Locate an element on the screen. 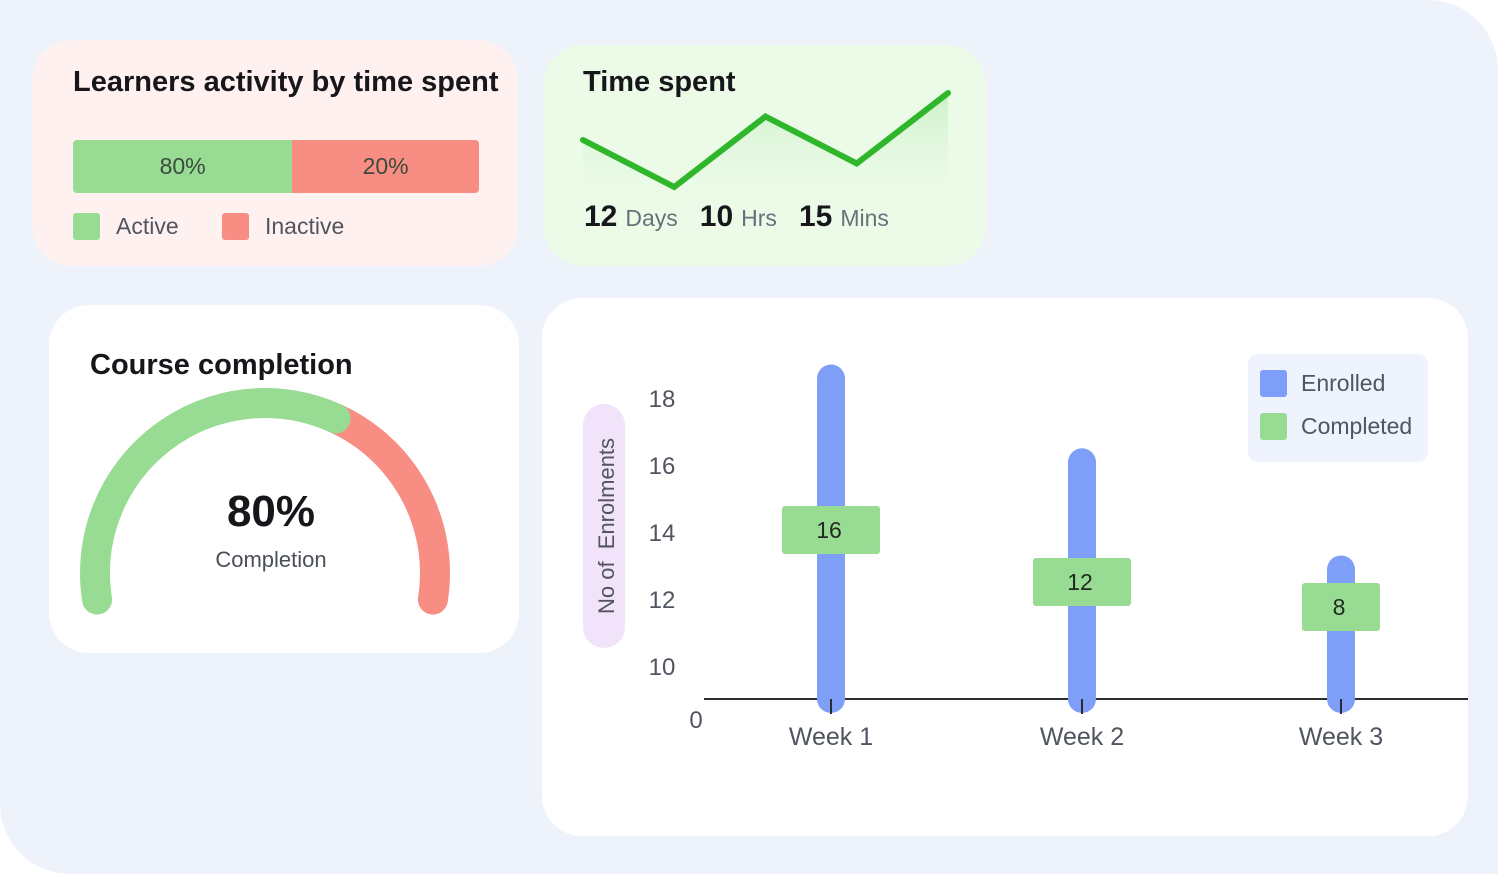 The width and height of the screenshot is (1498, 874). completed-swatch is located at coordinates (1273, 426).